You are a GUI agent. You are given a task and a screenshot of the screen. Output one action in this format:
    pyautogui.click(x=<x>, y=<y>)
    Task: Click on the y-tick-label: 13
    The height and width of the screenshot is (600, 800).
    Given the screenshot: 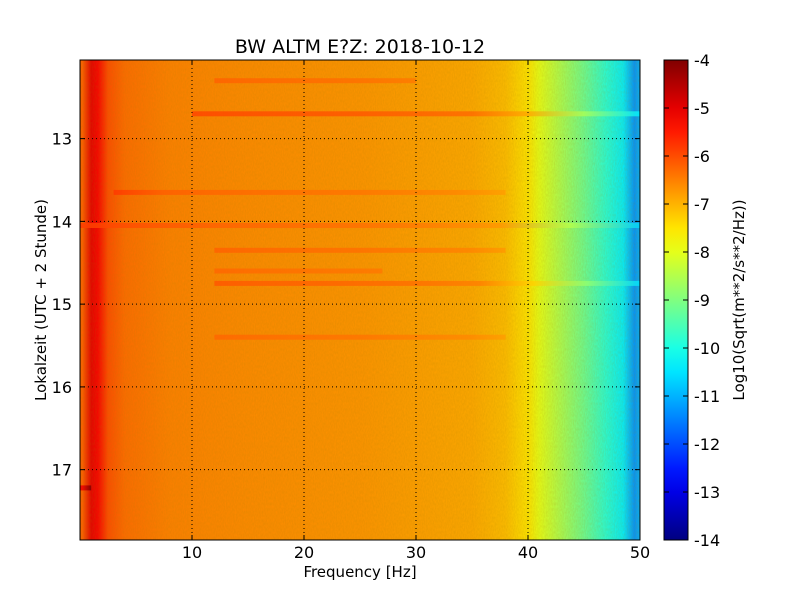 What is the action you would take?
    pyautogui.click(x=62, y=139)
    